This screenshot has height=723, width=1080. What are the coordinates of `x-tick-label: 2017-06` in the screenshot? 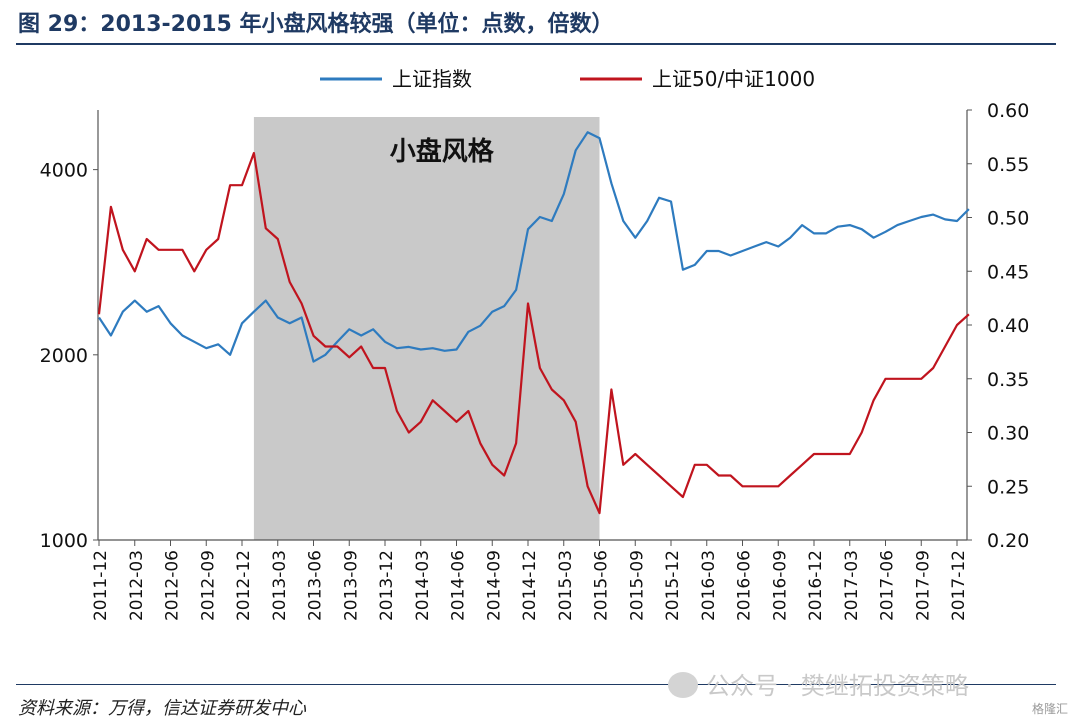 It's located at (888, 585).